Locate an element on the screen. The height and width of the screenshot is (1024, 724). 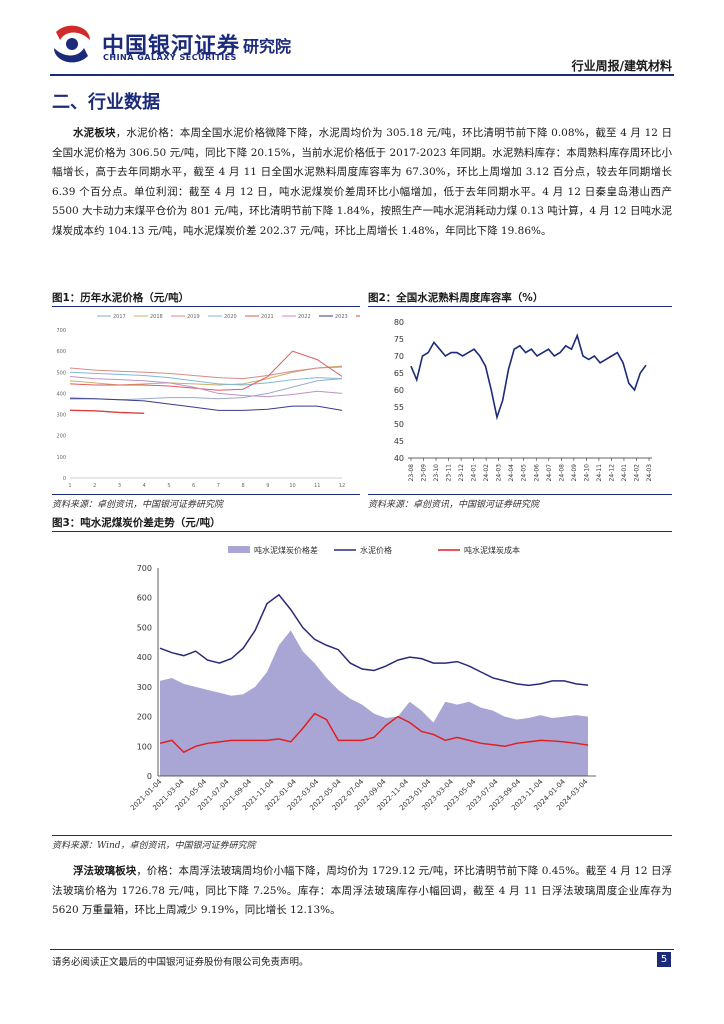
footer-rule is located at coordinates (362, 949).